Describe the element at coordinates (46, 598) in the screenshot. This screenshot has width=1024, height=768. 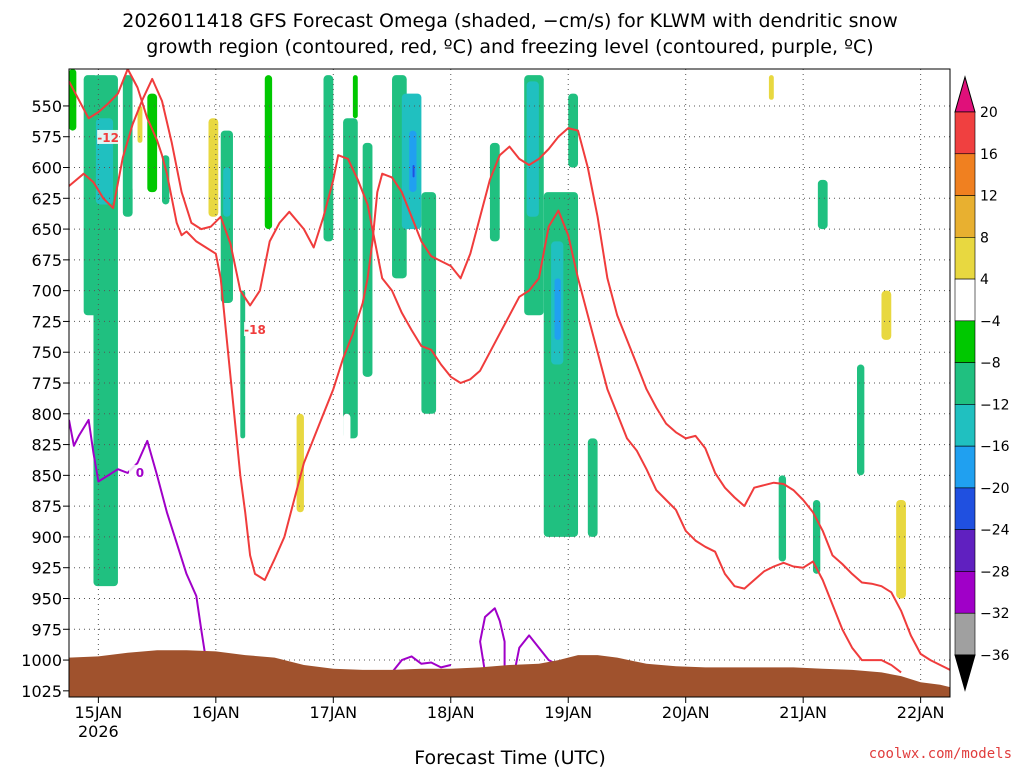
I see `y-tick-label-950: 950` at that location.